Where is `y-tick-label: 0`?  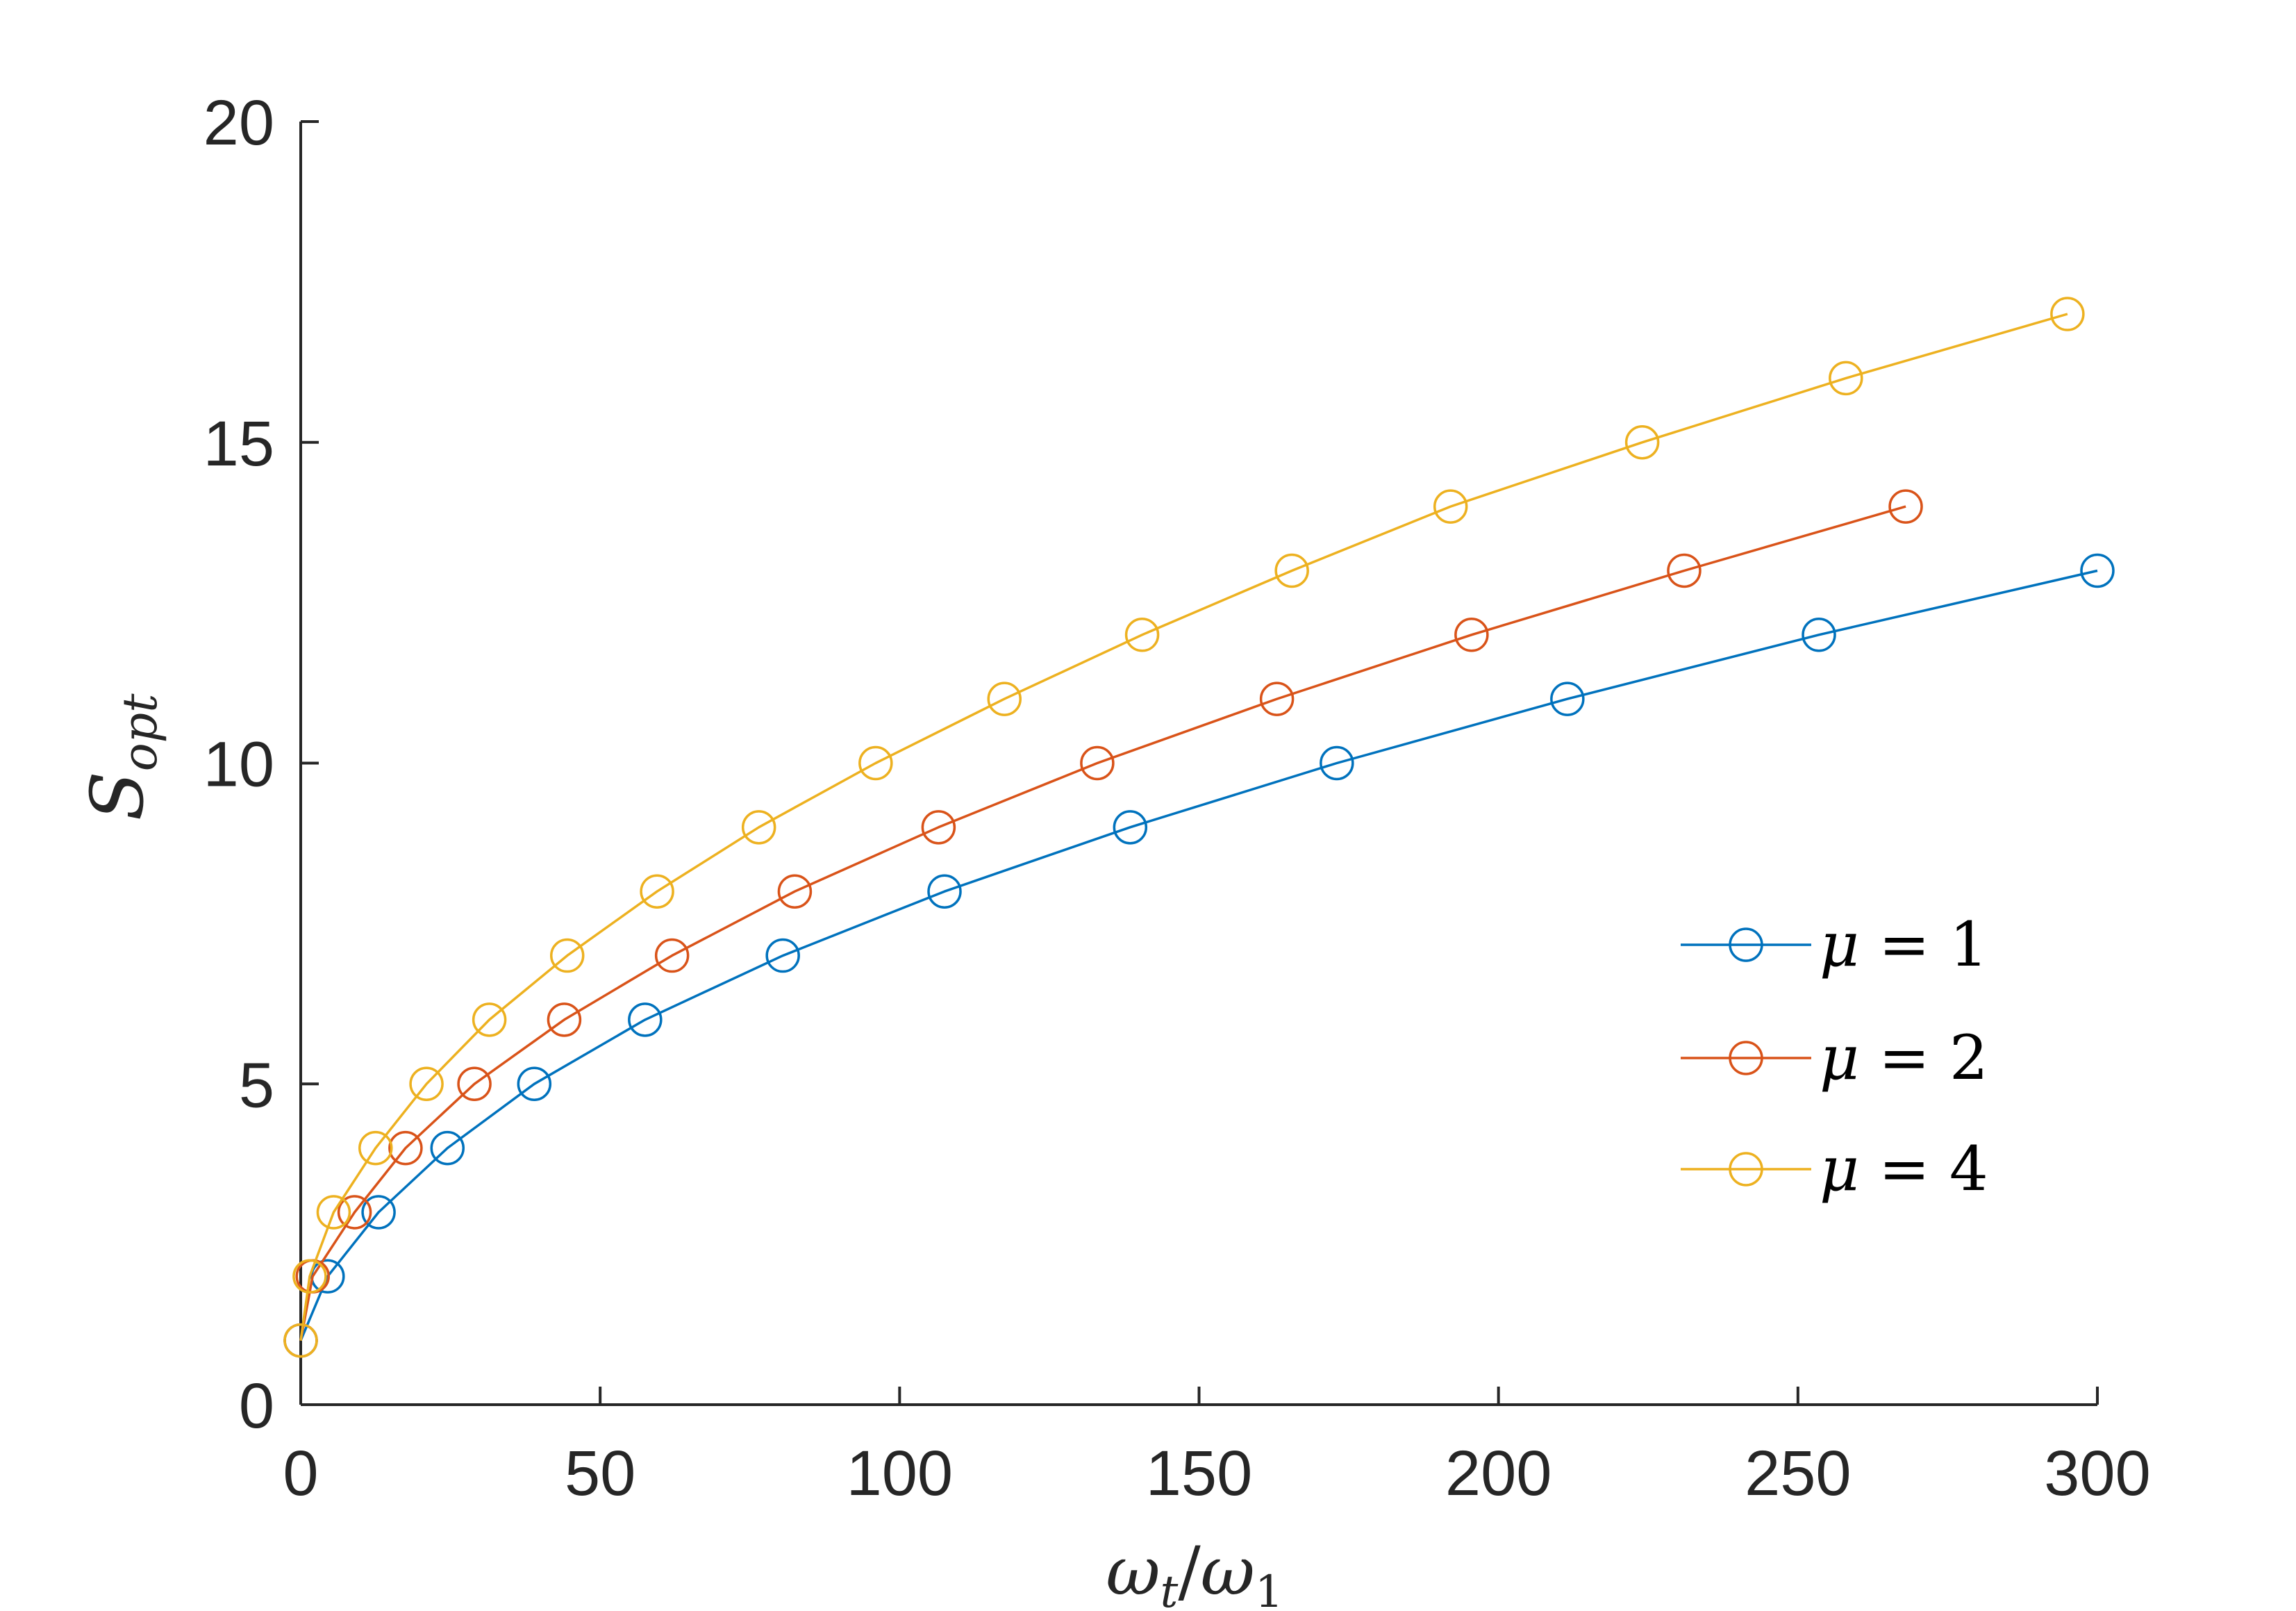
y-tick-label: 0 is located at coordinates (256, 1406).